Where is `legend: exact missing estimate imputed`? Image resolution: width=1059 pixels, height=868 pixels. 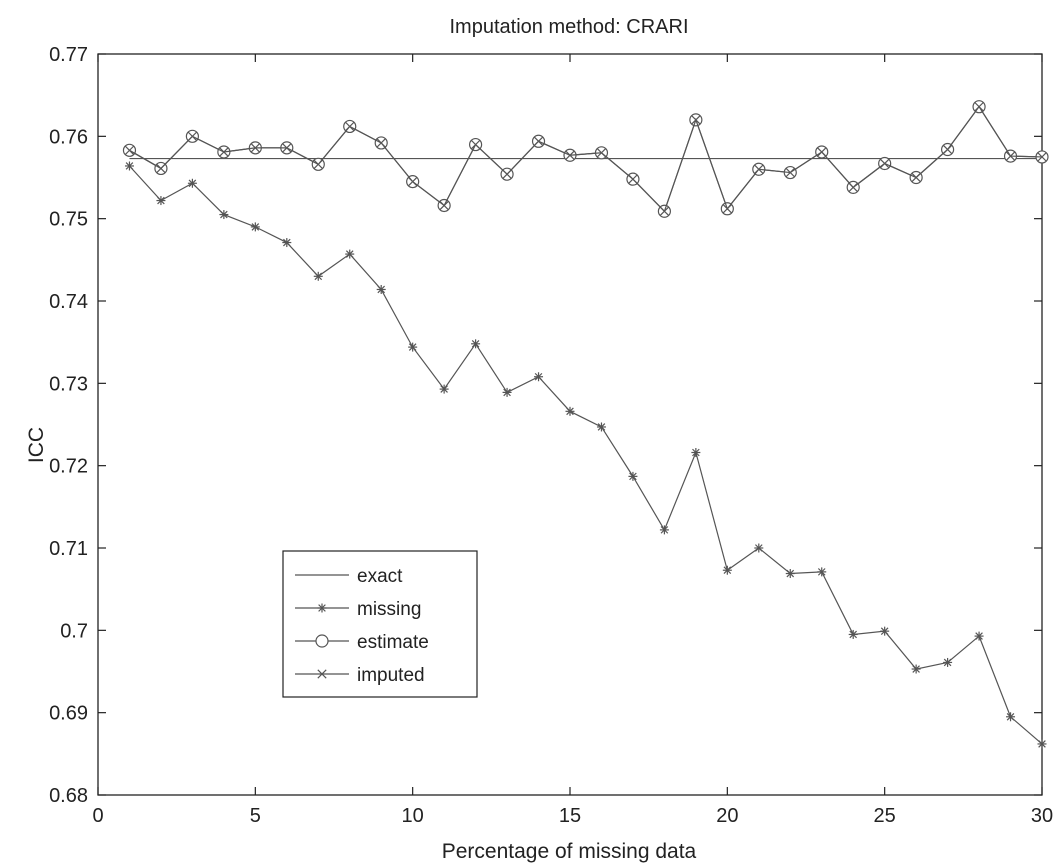 legend: exact missing estimate imputed is located at coordinates (380, 624).